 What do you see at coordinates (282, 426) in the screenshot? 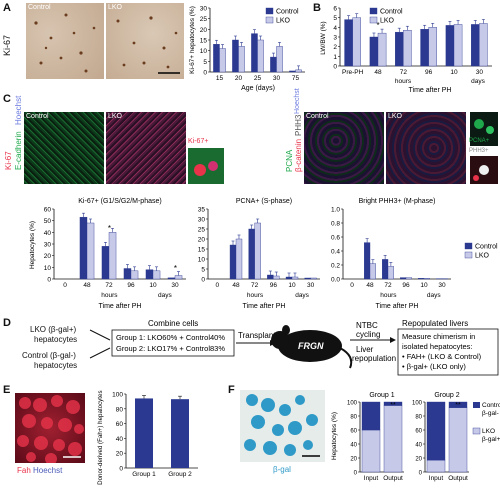
I see `micrograph-f-bgal` at bounding box center [282, 426].